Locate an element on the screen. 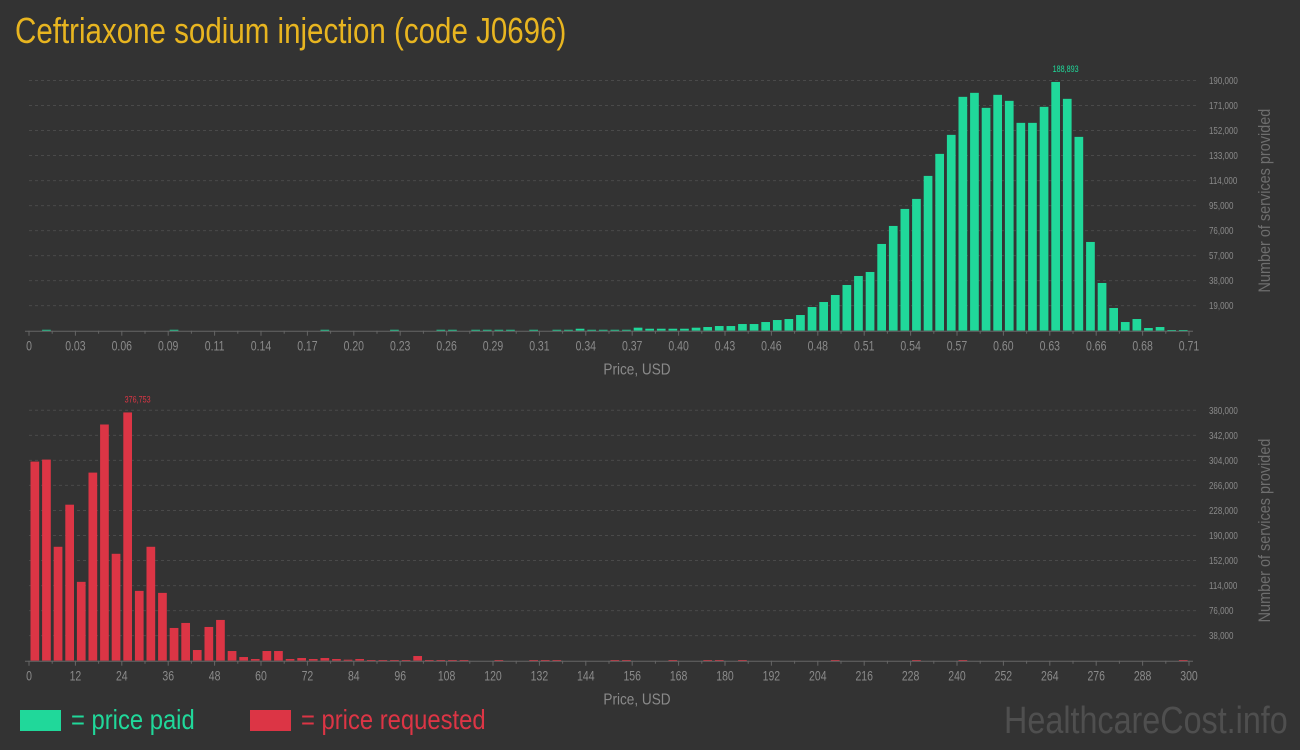  x-tick-label: 0.11 is located at coordinates (215, 346).